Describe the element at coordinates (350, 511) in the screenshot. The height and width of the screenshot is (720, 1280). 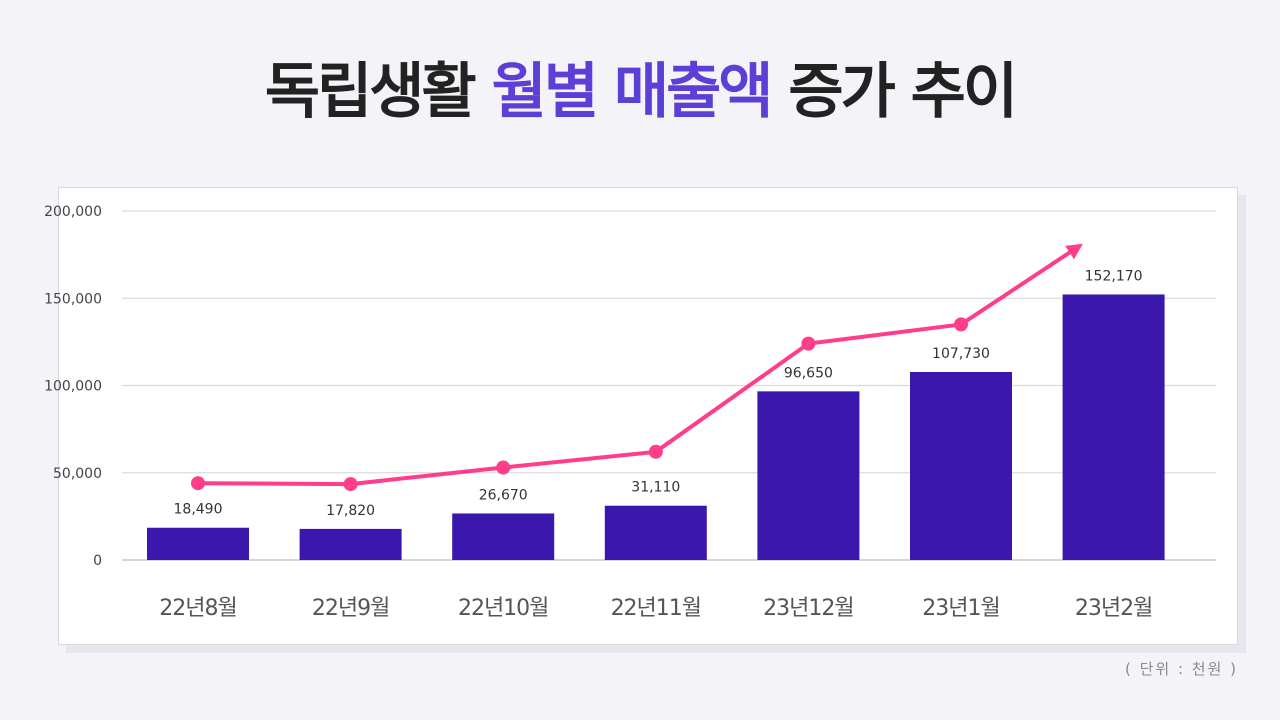
I see `data-label: 17,820` at that location.